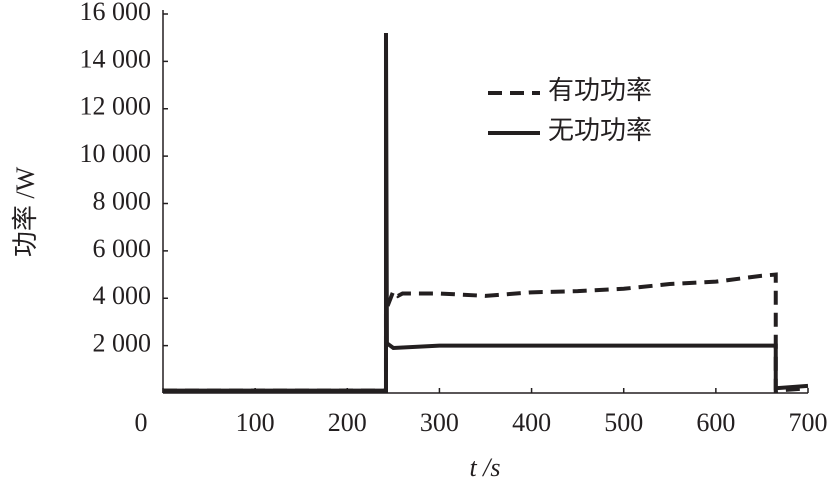 This screenshot has width=838, height=488. I want to click on x-tick-label: 500, so click(623, 422).